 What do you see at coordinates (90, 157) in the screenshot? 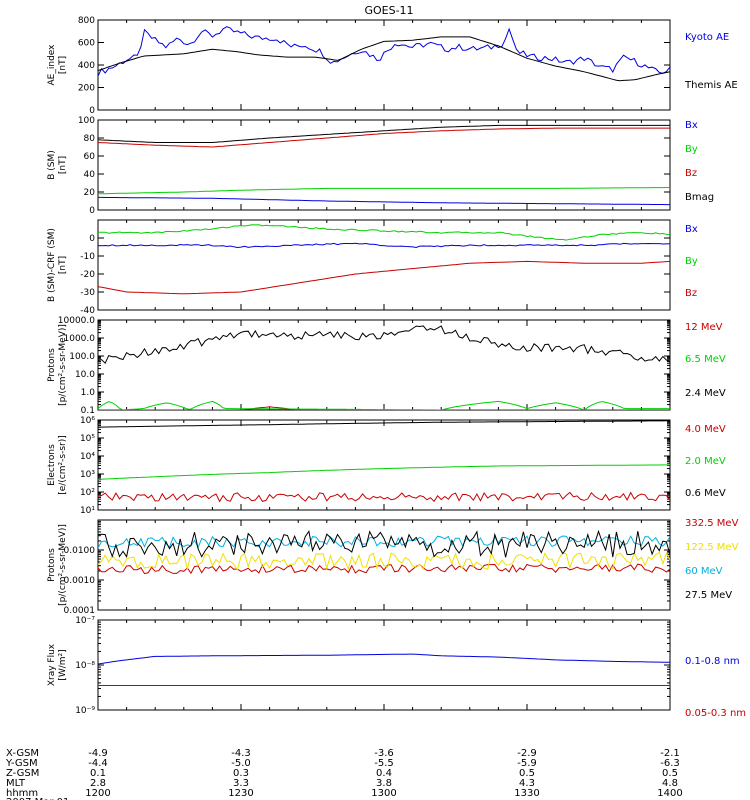
I see `y-tick-label: 60` at bounding box center [90, 157].